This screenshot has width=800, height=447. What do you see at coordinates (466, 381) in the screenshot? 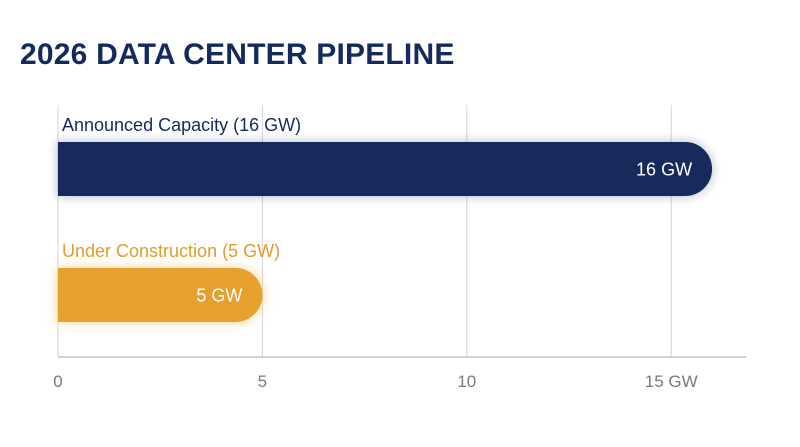
I see `x-tick-label: 10` at bounding box center [466, 381].